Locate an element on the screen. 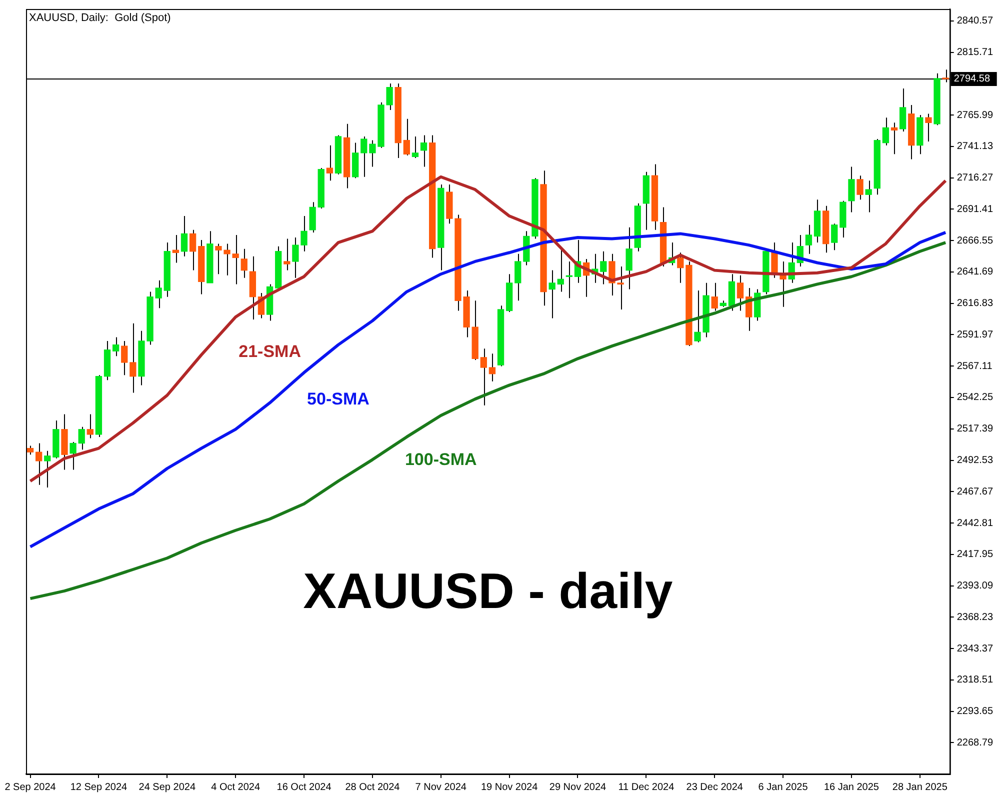 This screenshot has height=800, width=1000. y-tick-label: 2567.11 is located at coordinates (974, 366).